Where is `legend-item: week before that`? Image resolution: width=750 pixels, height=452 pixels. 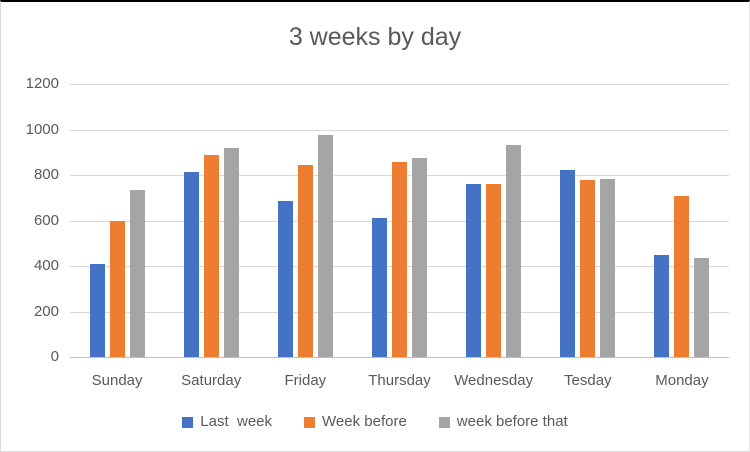
legend-item: week before that is located at coordinates (503, 422).